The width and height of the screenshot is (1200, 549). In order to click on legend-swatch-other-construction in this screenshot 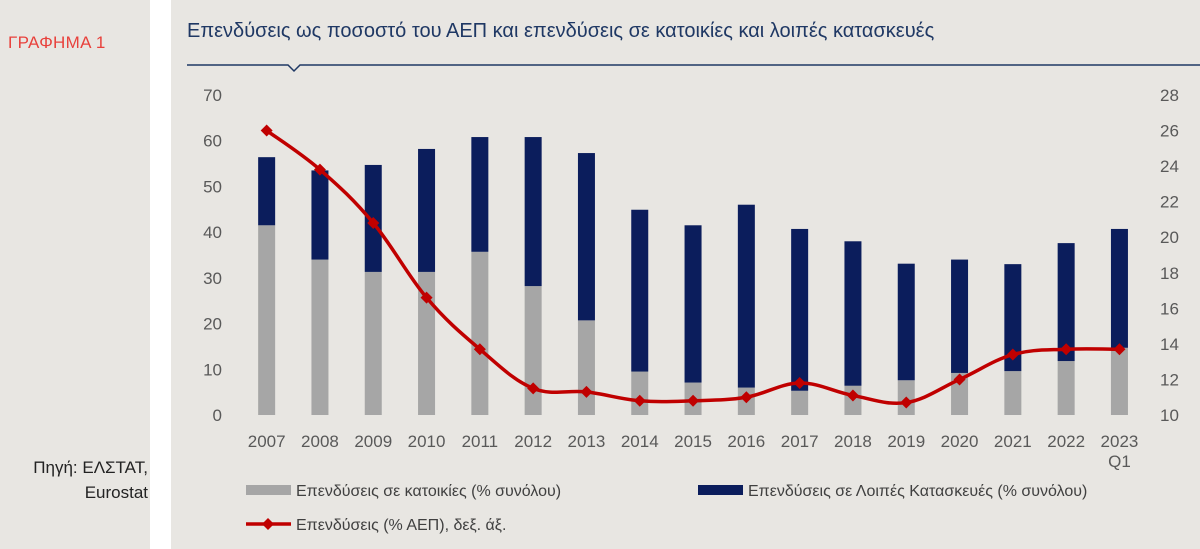, I will do `click(720, 490)`.